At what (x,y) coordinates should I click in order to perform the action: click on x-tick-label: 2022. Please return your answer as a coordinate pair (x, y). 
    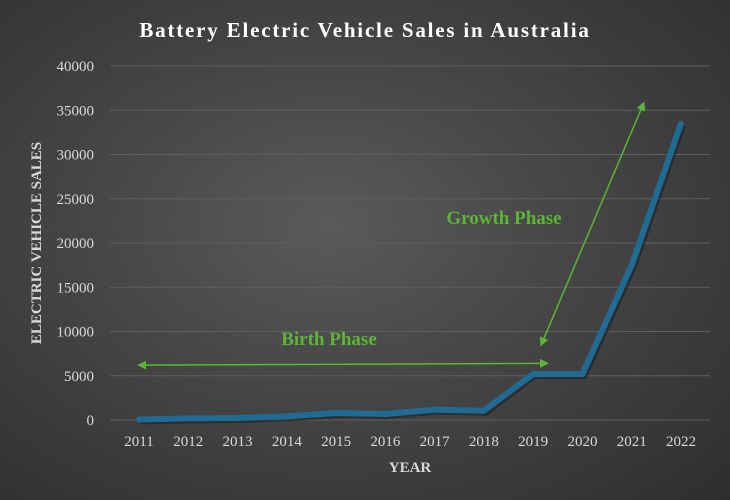
    Looking at the image, I should click on (681, 442).